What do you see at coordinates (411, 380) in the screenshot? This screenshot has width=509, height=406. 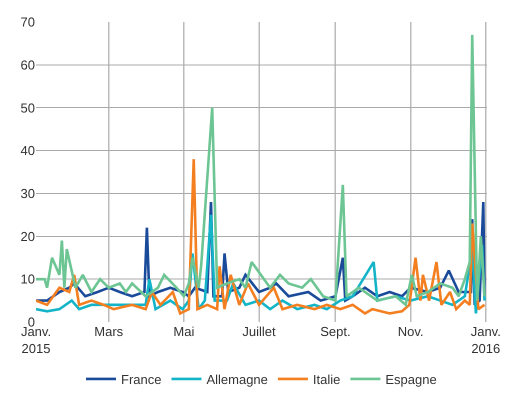 I see `legend-label: Espagne` at bounding box center [411, 380].